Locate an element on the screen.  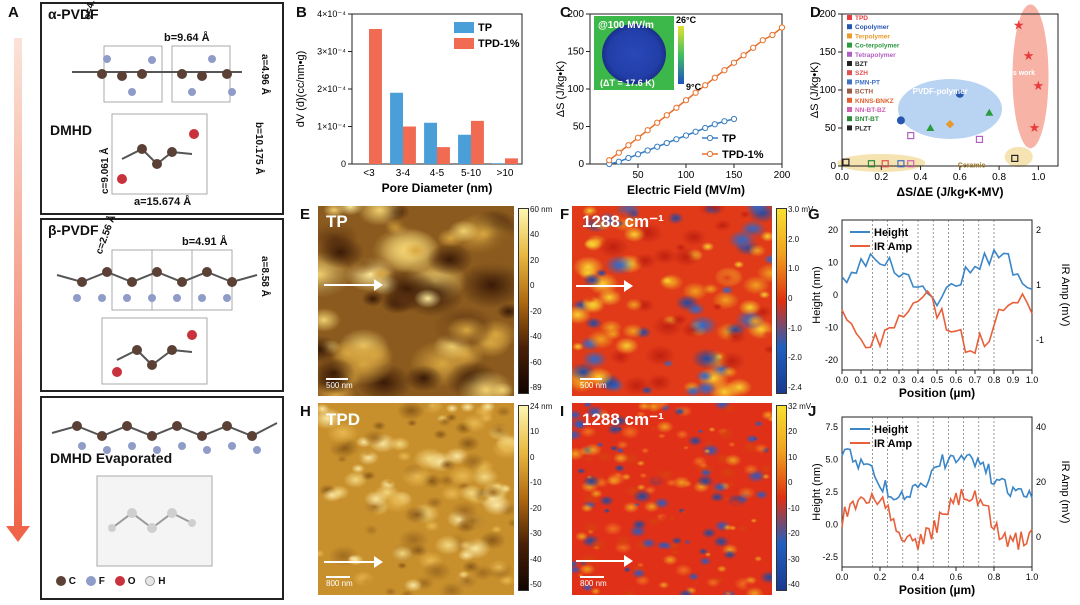
legend-label: PMN-PT is located at coordinates (867, 82).